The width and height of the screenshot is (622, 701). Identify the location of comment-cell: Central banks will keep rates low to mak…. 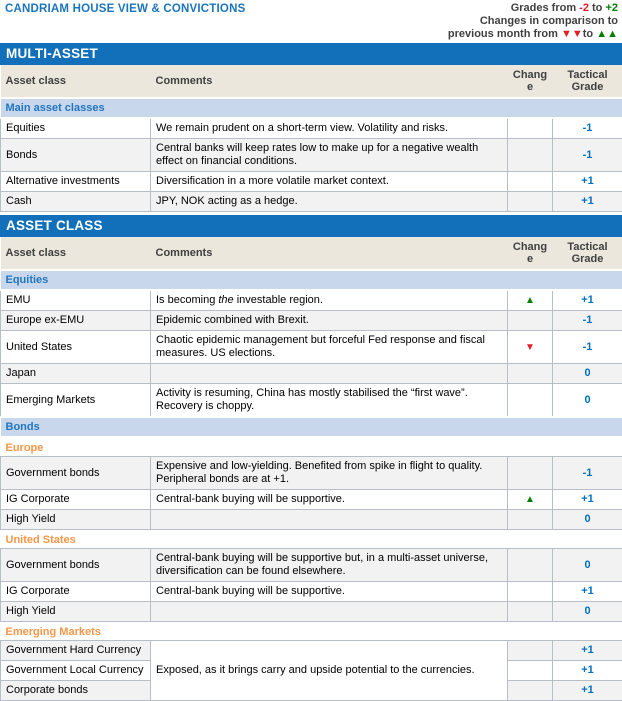
(329, 155).